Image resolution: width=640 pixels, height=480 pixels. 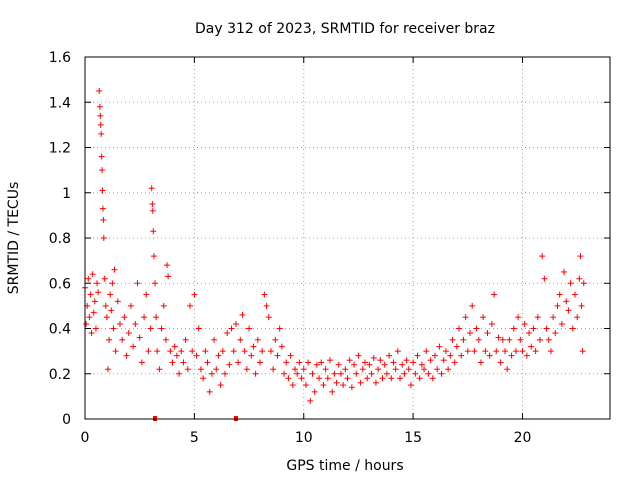 What do you see at coordinates (66, 420) in the screenshot?
I see `y-tick-label: 0` at bounding box center [66, 420].